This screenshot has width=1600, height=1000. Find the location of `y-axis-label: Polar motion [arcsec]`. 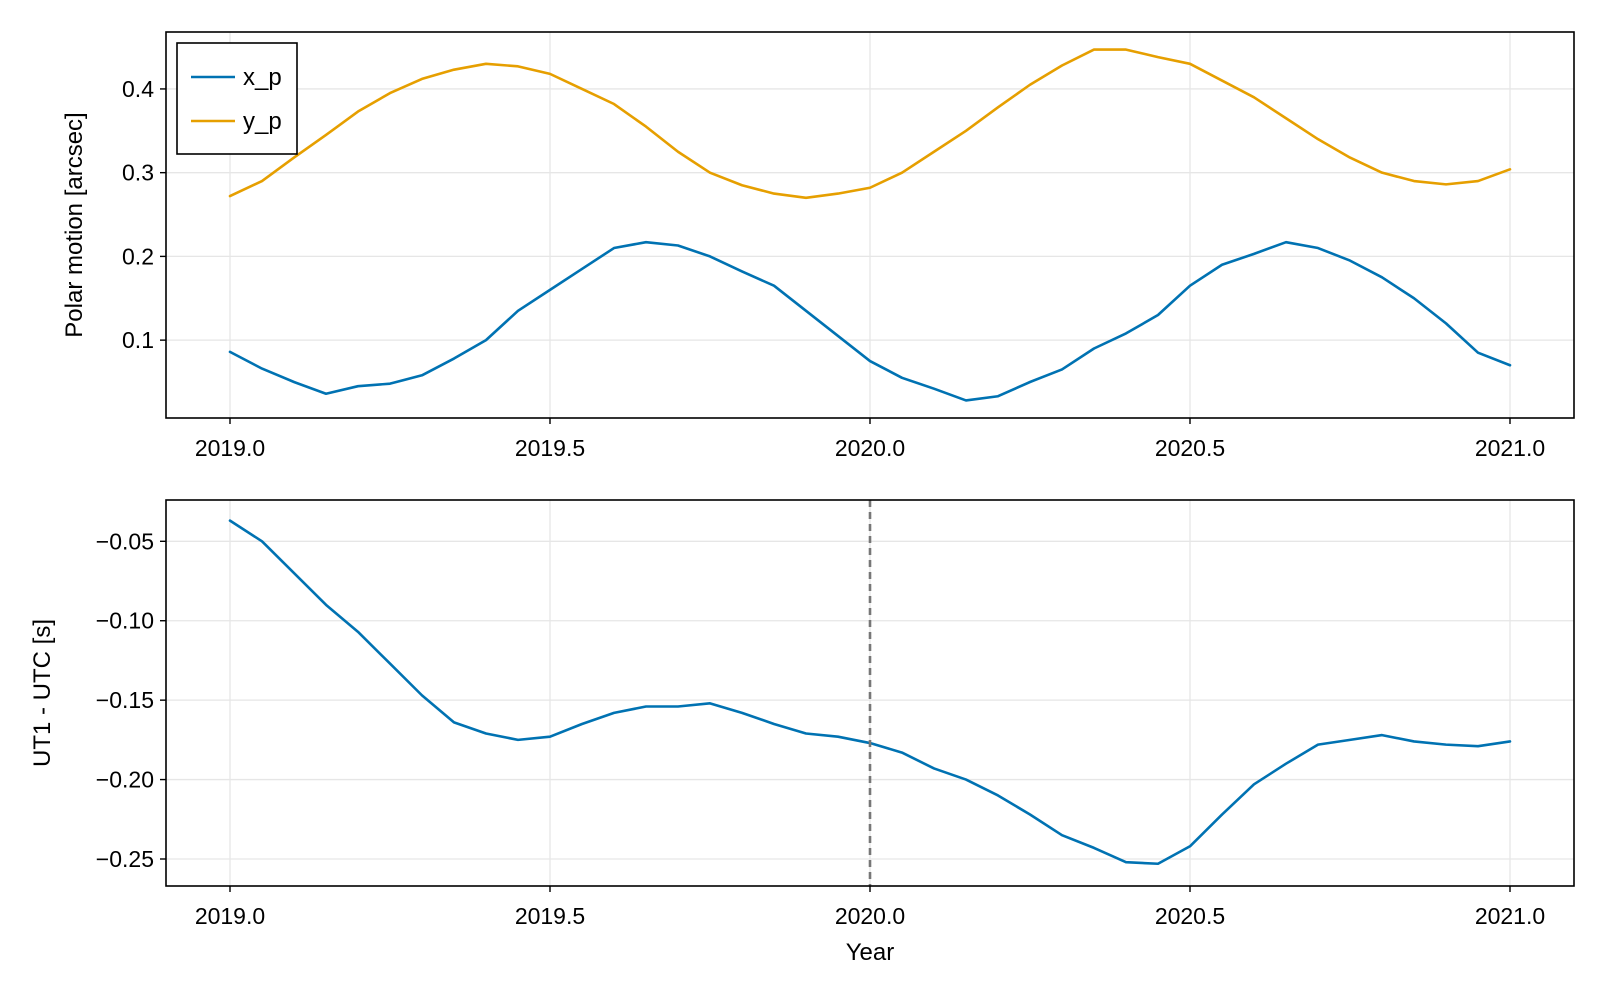

y-axis-label: Polar motion [arcsec] is located at coordinates (74, 224).